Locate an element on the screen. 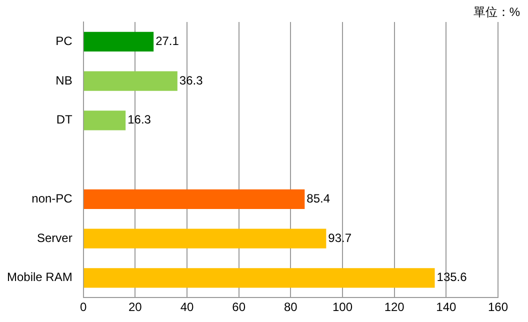 The image size is (528, 322). x-tick-label: 160 is located at coordinates (498, 307).